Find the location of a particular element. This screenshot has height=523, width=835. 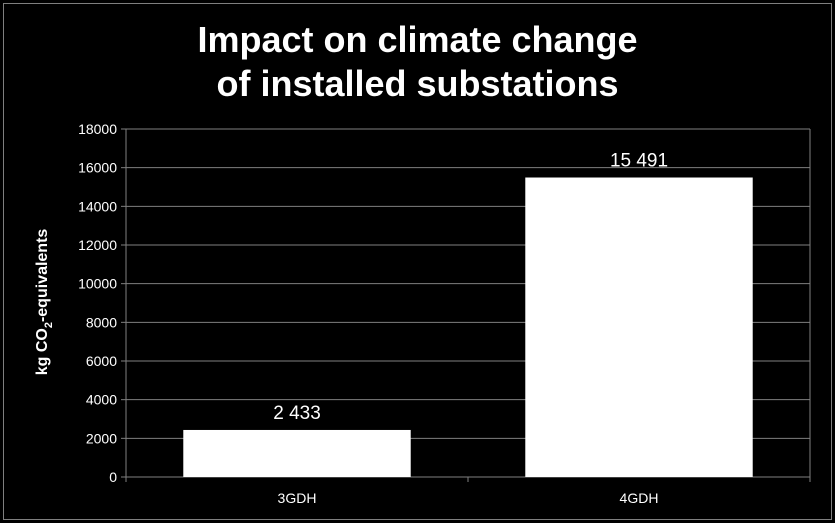

y-tick-label: 18000 is located at coordinates (97, 129).